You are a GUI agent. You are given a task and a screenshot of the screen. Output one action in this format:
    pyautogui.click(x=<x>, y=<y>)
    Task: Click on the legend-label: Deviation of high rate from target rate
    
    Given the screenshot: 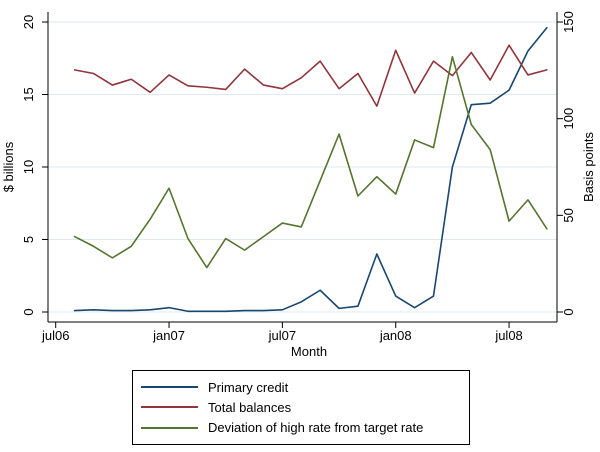 What is the action you would take?
    pyautogui.click(x=316, y=428)
    